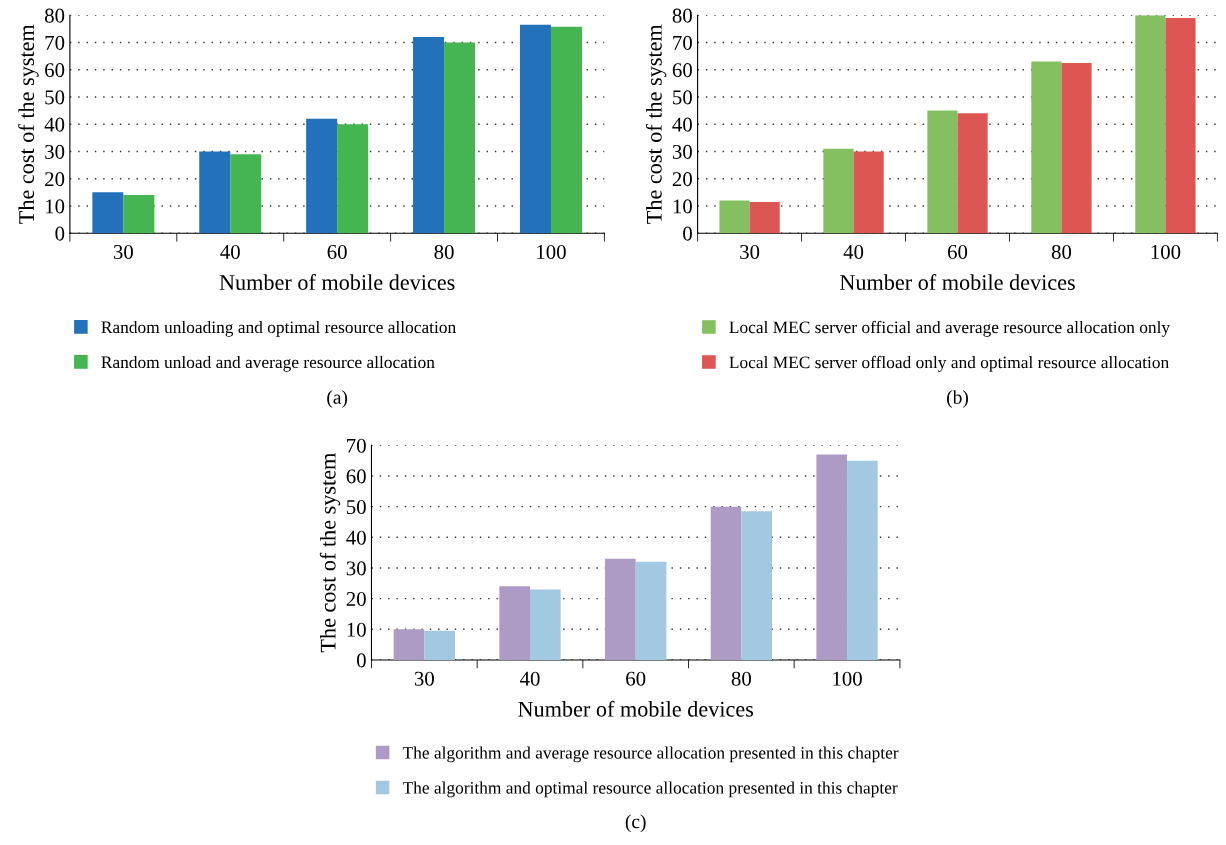  I want to click on legend-label: The algorithm and average resource allocation presented in this chapter, so click(650, 754).